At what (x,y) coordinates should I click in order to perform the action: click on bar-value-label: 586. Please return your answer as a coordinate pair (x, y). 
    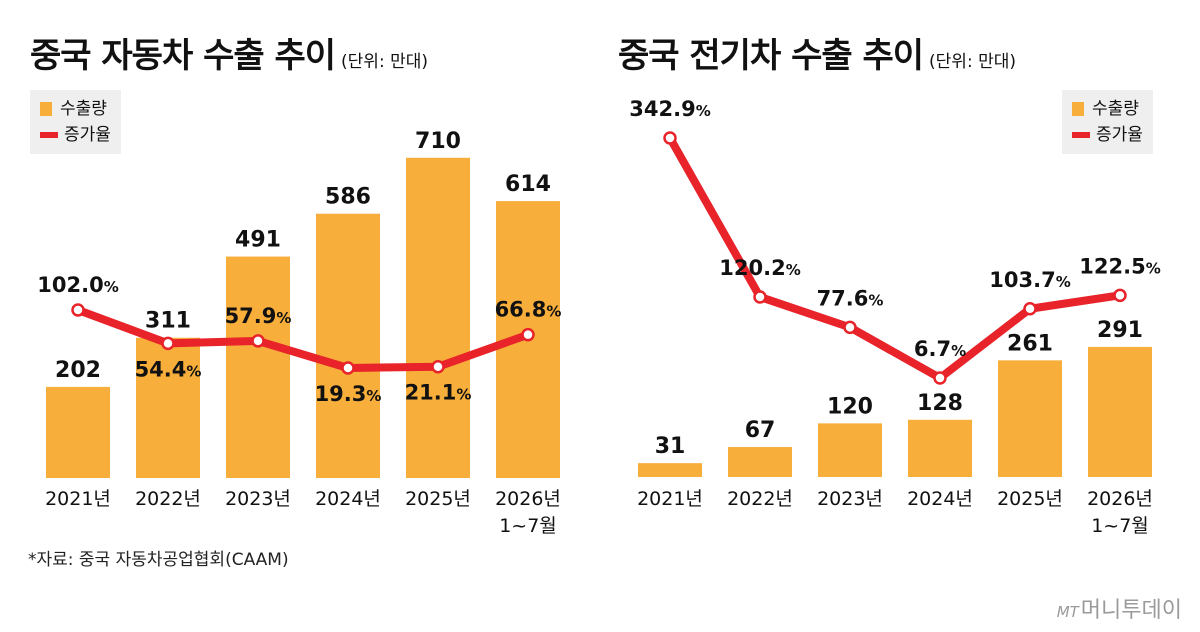
    Looking at the image, I should click on (348, 197).